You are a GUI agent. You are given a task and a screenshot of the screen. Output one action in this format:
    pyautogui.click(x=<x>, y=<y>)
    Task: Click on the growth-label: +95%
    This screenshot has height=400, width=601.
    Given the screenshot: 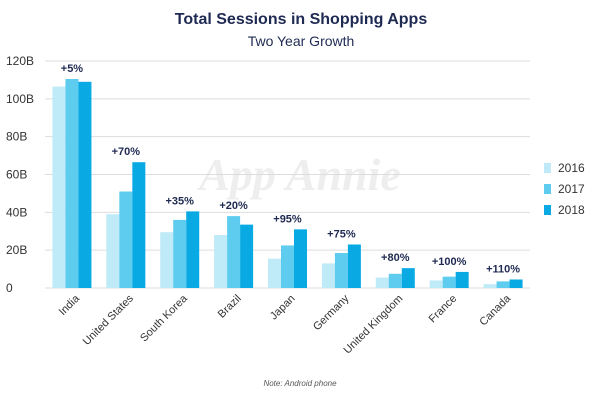 What is the action you would take?
    pyautogui.click(x=287, y=219)
    